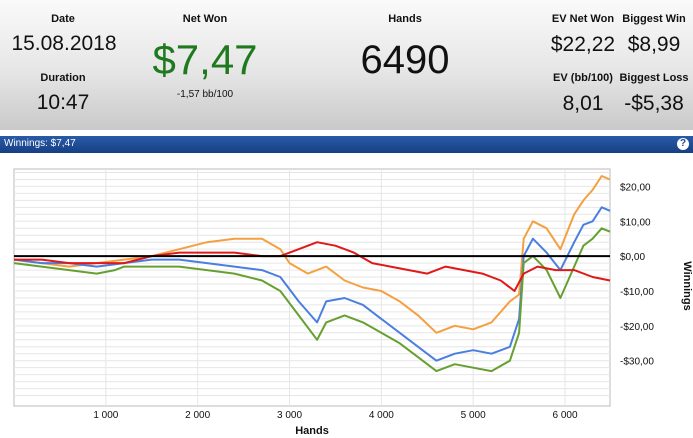 This screenshot has width=693, height=438. Describe the element at coordinates (197, 415) in the screenshot. I see `x-tick-label: 2 000` at that location.